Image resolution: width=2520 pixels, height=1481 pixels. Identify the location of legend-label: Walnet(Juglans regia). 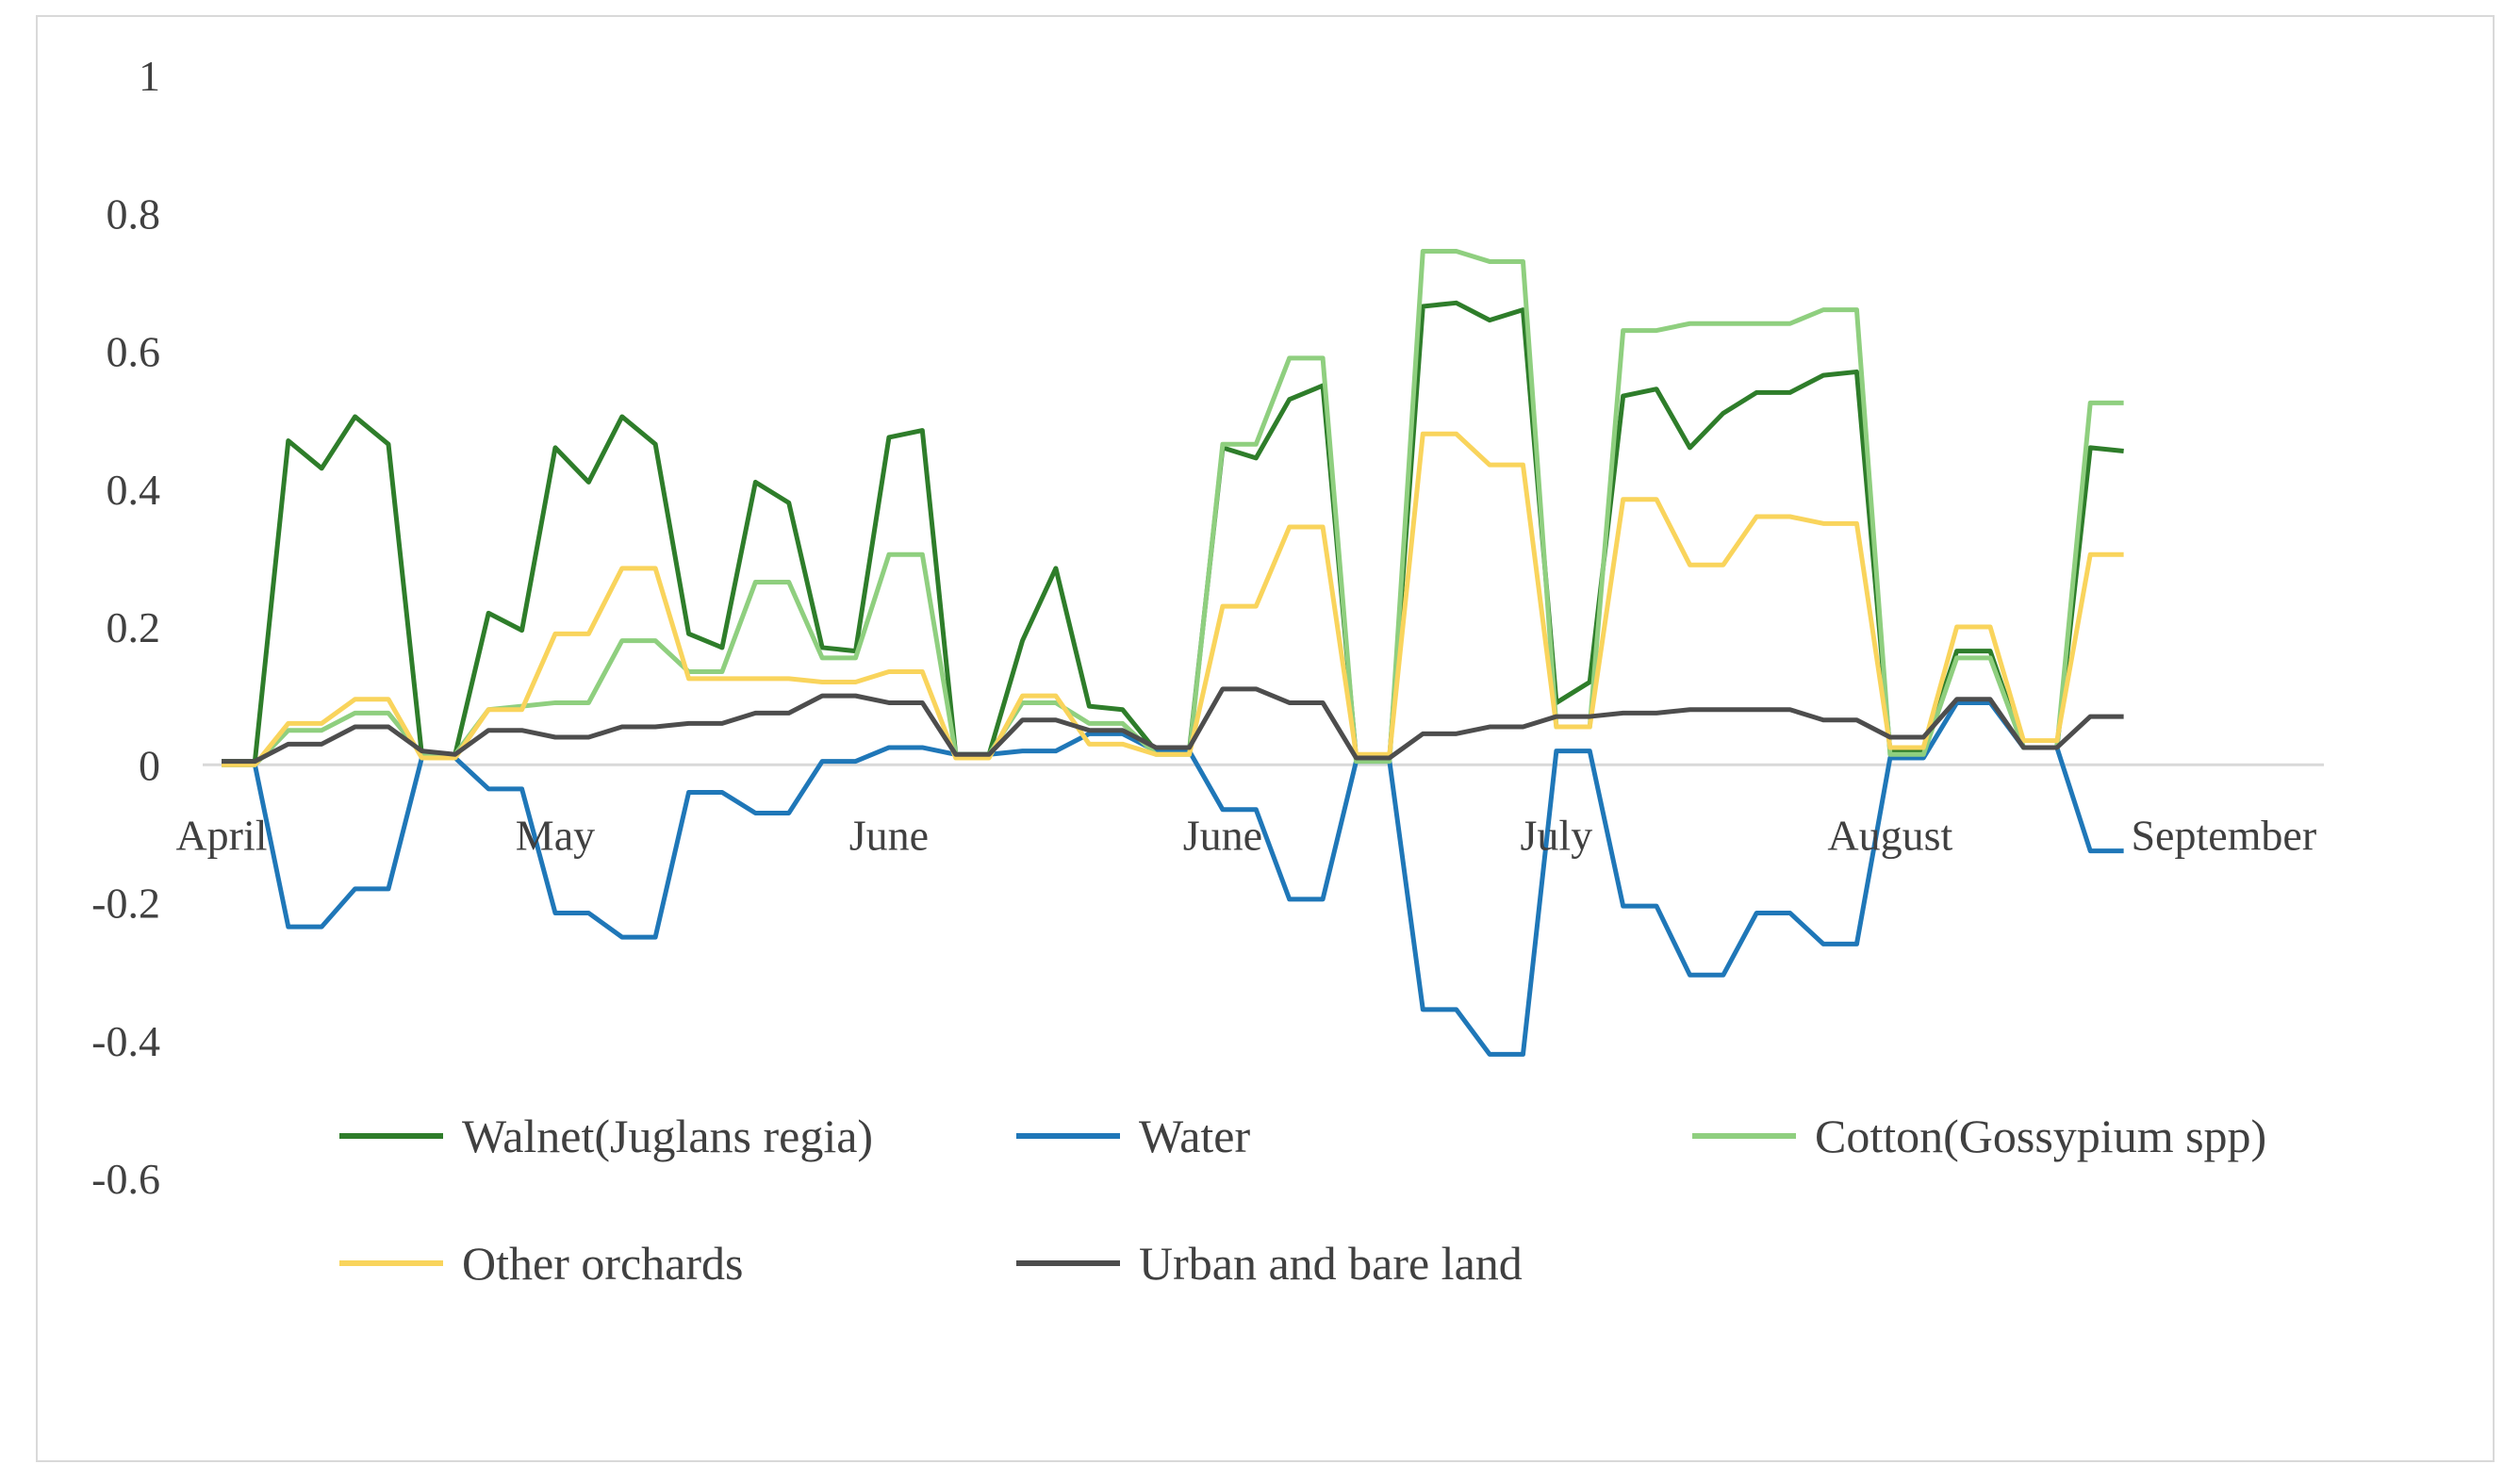
(667, 1136).